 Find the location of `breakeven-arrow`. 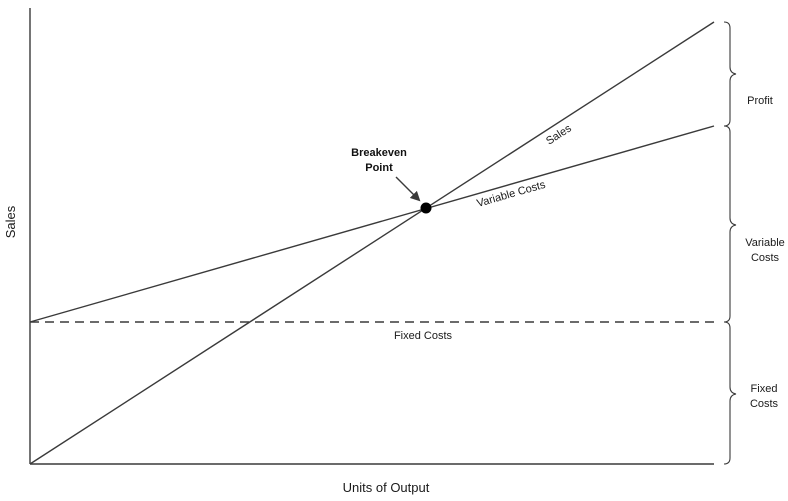

breakeven-arrow is located at coordinates (408, 189).